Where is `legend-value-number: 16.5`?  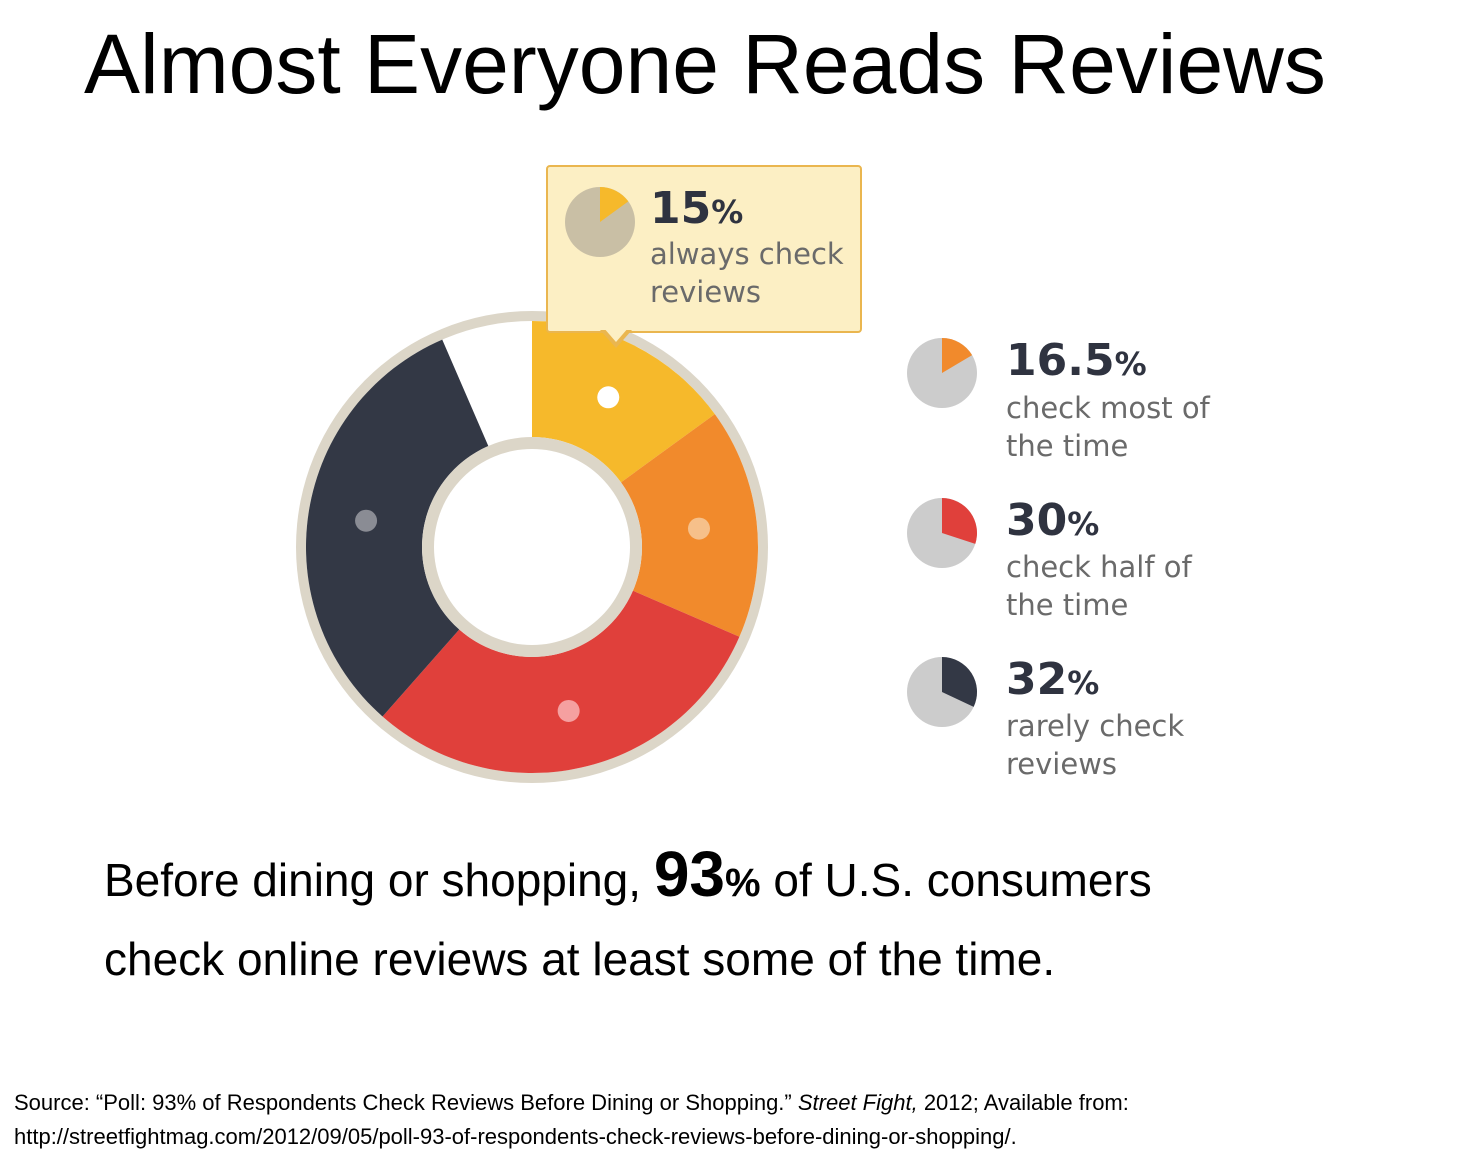
legend-value-number: 16.5 is located at coordinates (1060, 360).